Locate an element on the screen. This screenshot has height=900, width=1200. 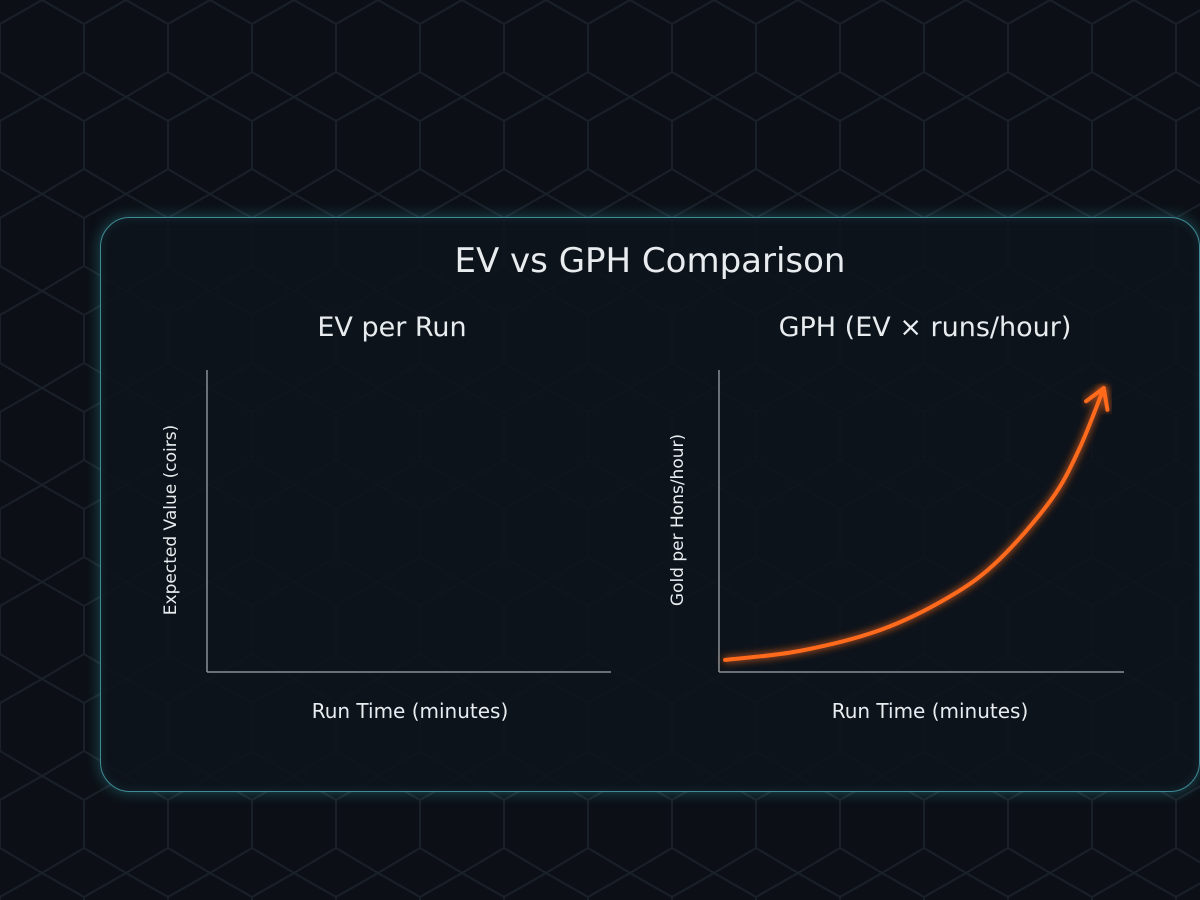
ev-y-label: Expected Value (coirs) is located at coordinates (171, 520).